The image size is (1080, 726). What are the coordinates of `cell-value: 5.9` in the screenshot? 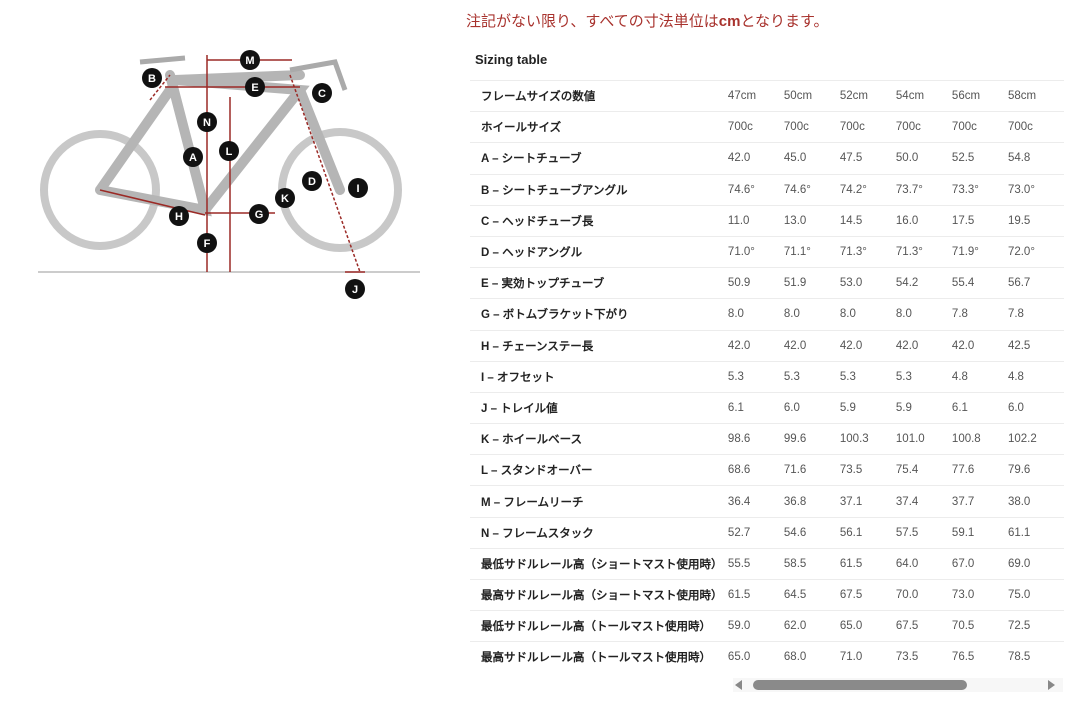 It's located at (923, 407).